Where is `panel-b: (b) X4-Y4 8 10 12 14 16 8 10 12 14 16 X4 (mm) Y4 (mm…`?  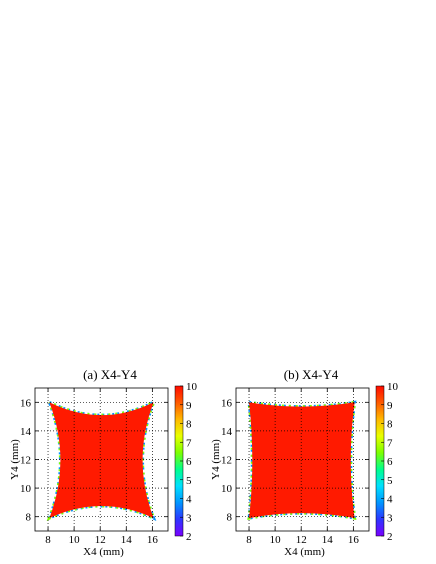
panel-b: (b) X4-Y4 8 10 12 14 16 8 10 12 14 16 X4 (mm) Y4 (mm… is located at coordinates (304, 462).